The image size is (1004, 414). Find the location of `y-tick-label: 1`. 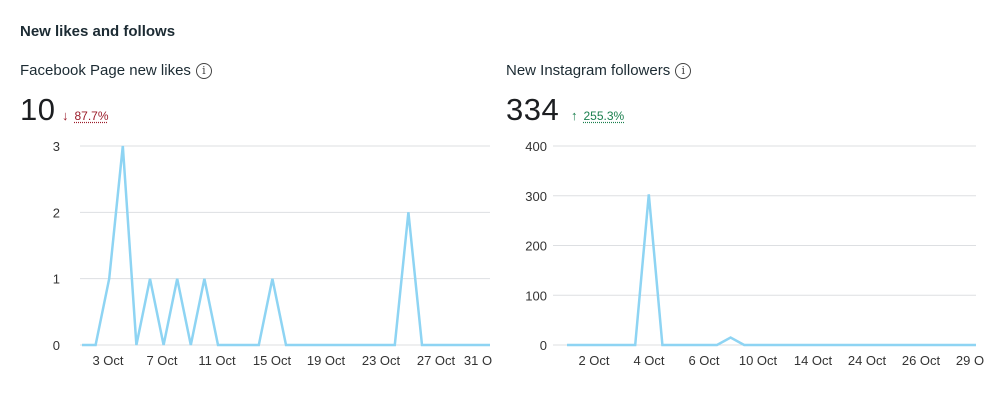

y-tick-label: 1 is located at coordinates (56, 279).